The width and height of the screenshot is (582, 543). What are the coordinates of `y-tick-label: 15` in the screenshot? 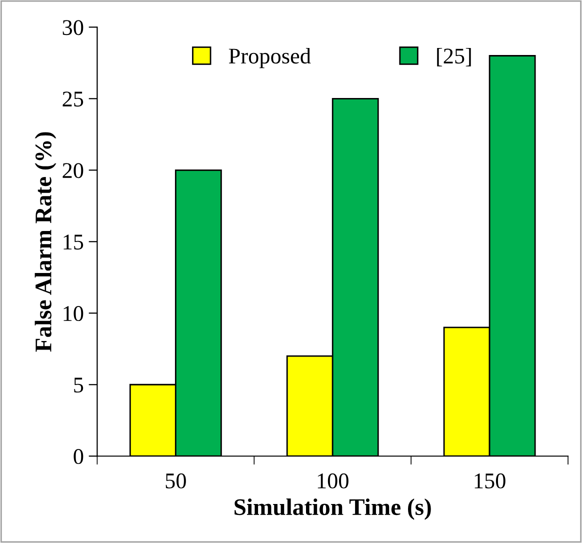 It's located at (74, 242).